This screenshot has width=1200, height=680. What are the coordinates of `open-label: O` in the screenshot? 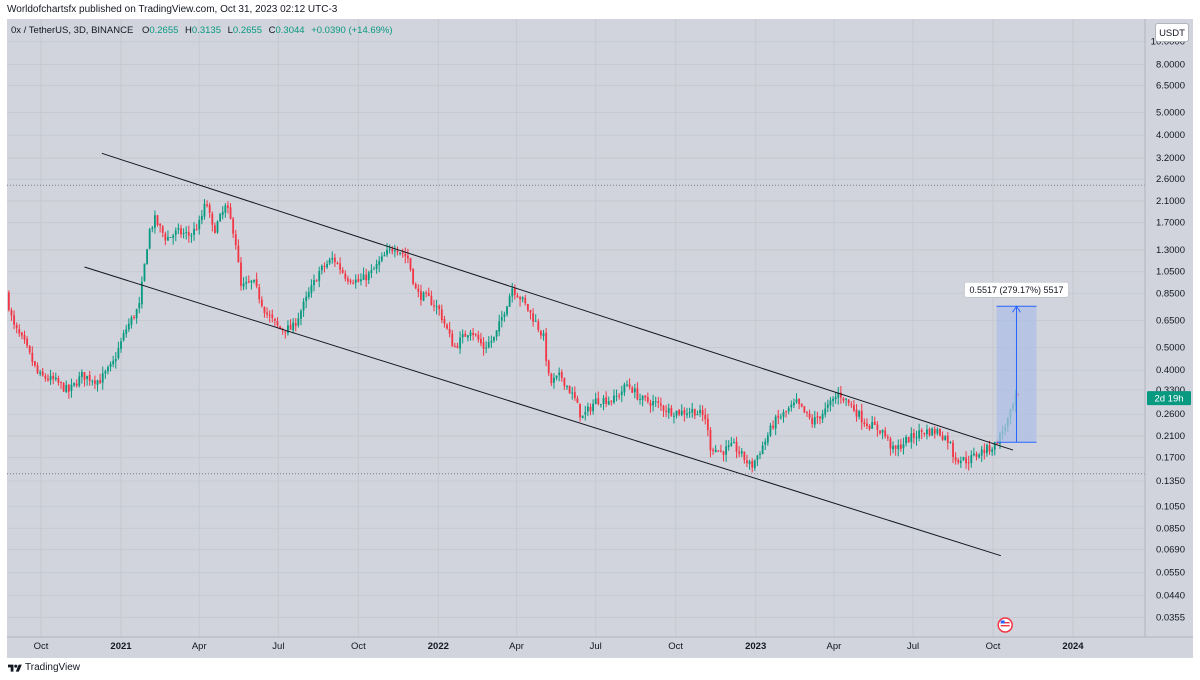 It's located at (145, 30).